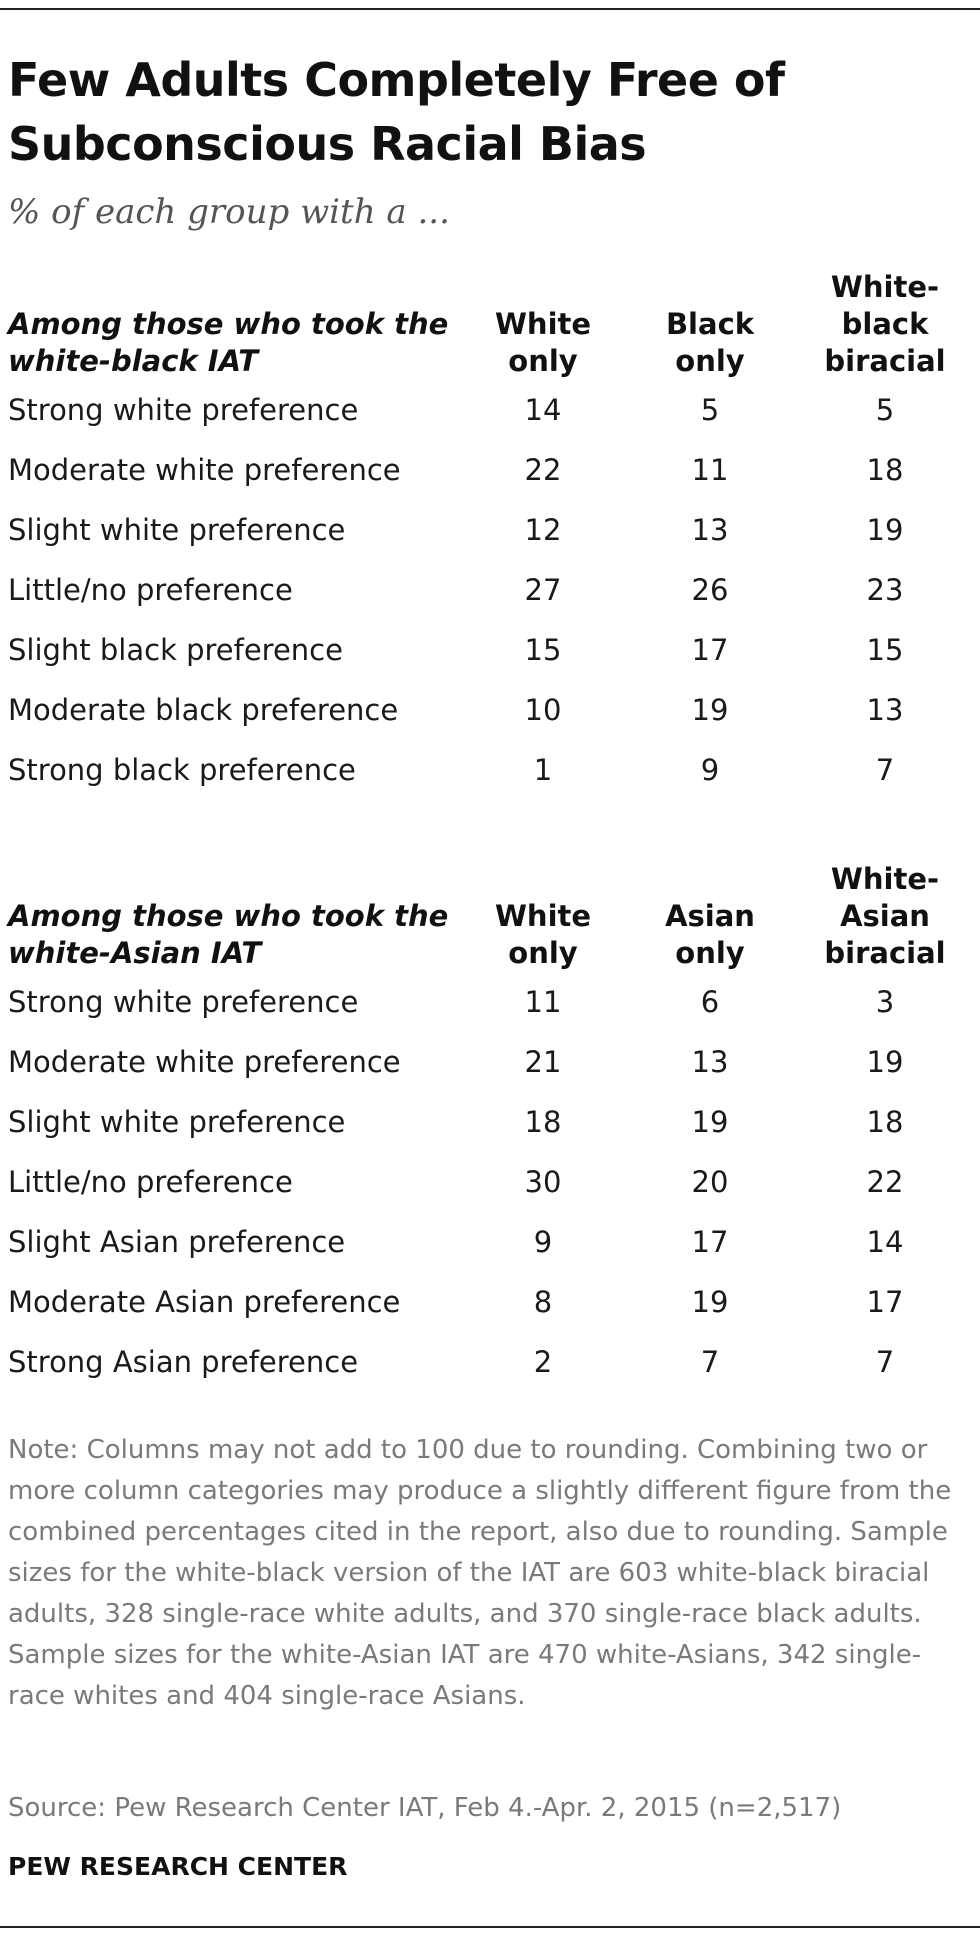 The image size is (980, 1947). I want to click on cell-value: 21, so click(543, 1062).